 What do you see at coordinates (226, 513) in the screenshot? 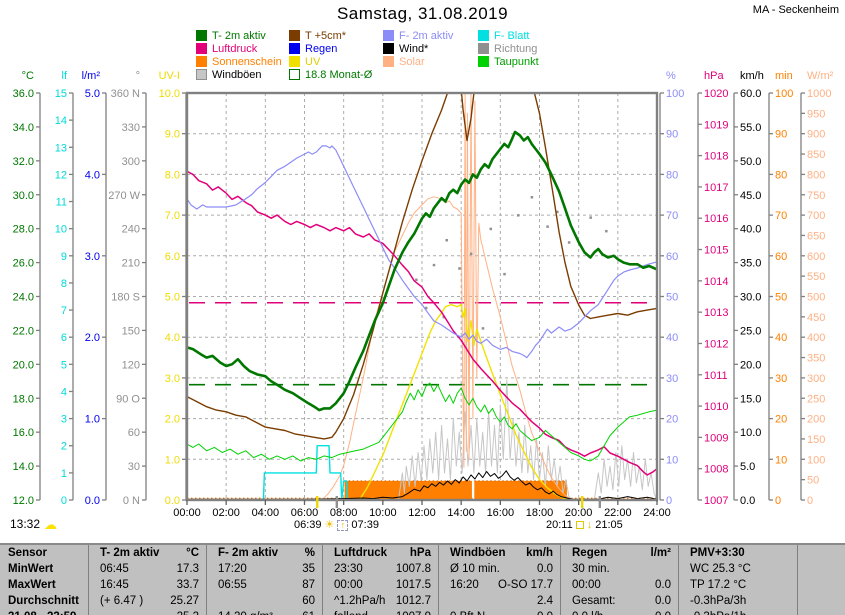
I see `svg-text: 02:00` at bounding box center [226, 513].